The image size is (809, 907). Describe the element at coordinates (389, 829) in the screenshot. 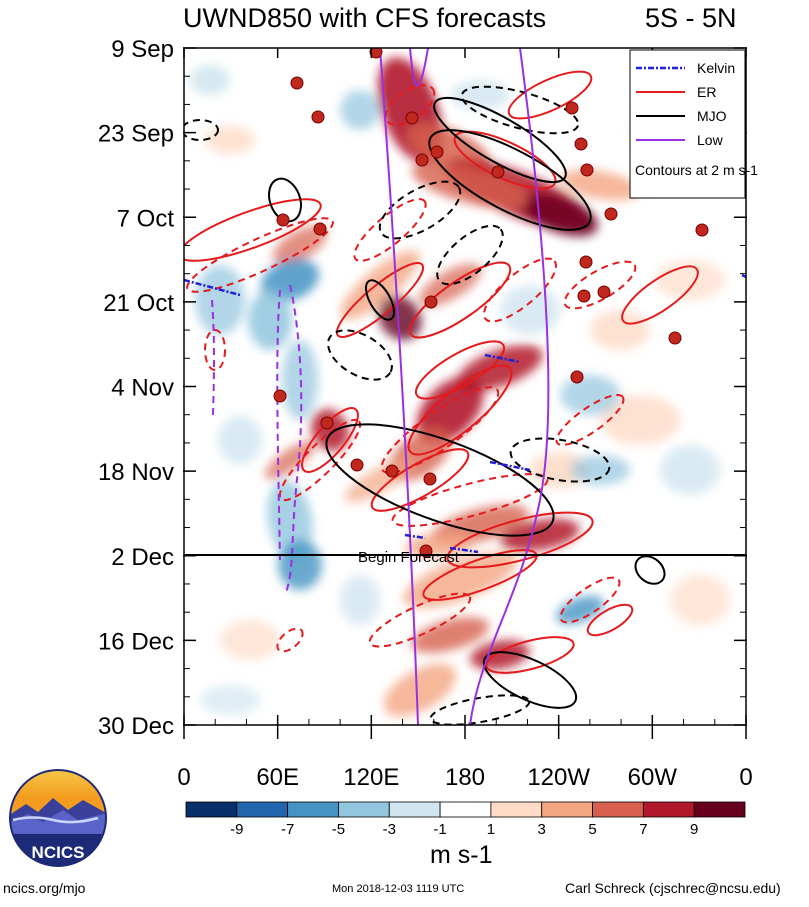

I see `colorbar-label: -3` at that location.